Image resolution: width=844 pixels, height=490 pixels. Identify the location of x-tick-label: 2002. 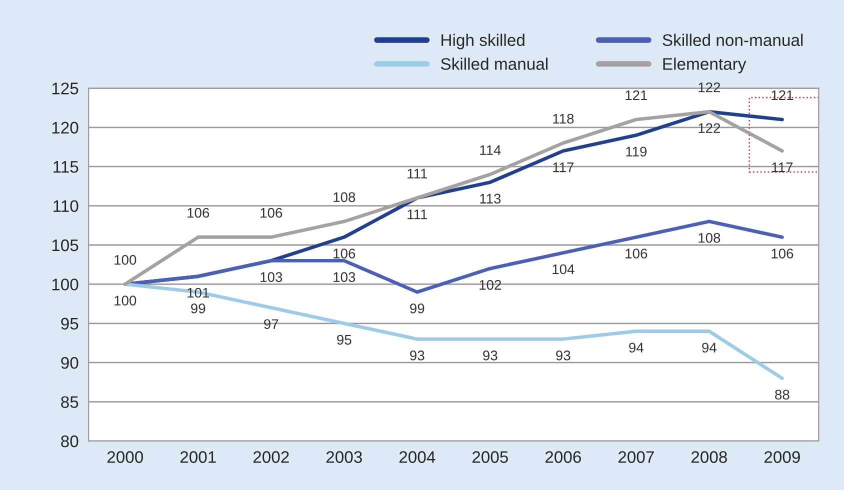
(271, 457).